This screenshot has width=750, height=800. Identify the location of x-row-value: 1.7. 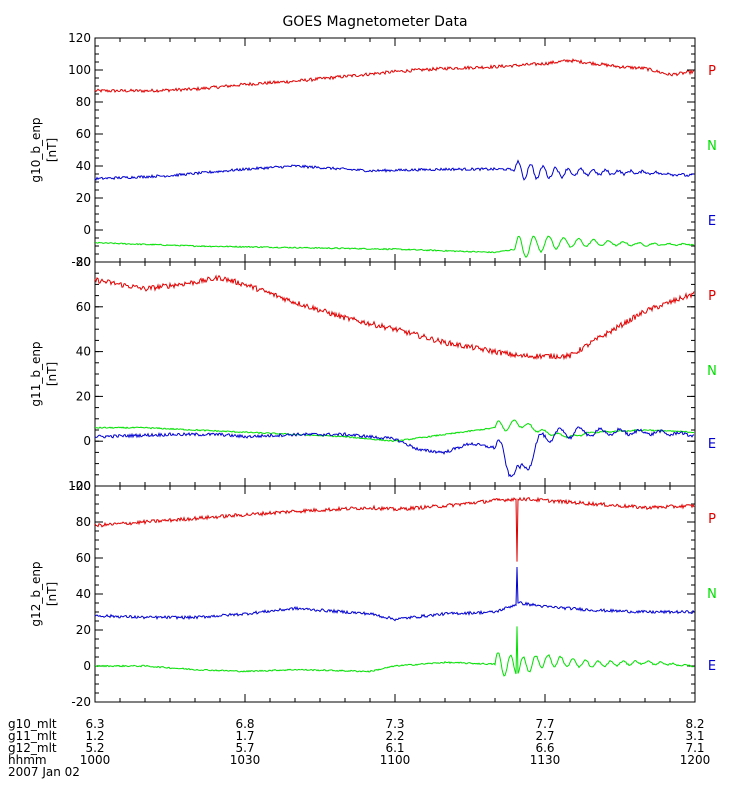
(244, 736).